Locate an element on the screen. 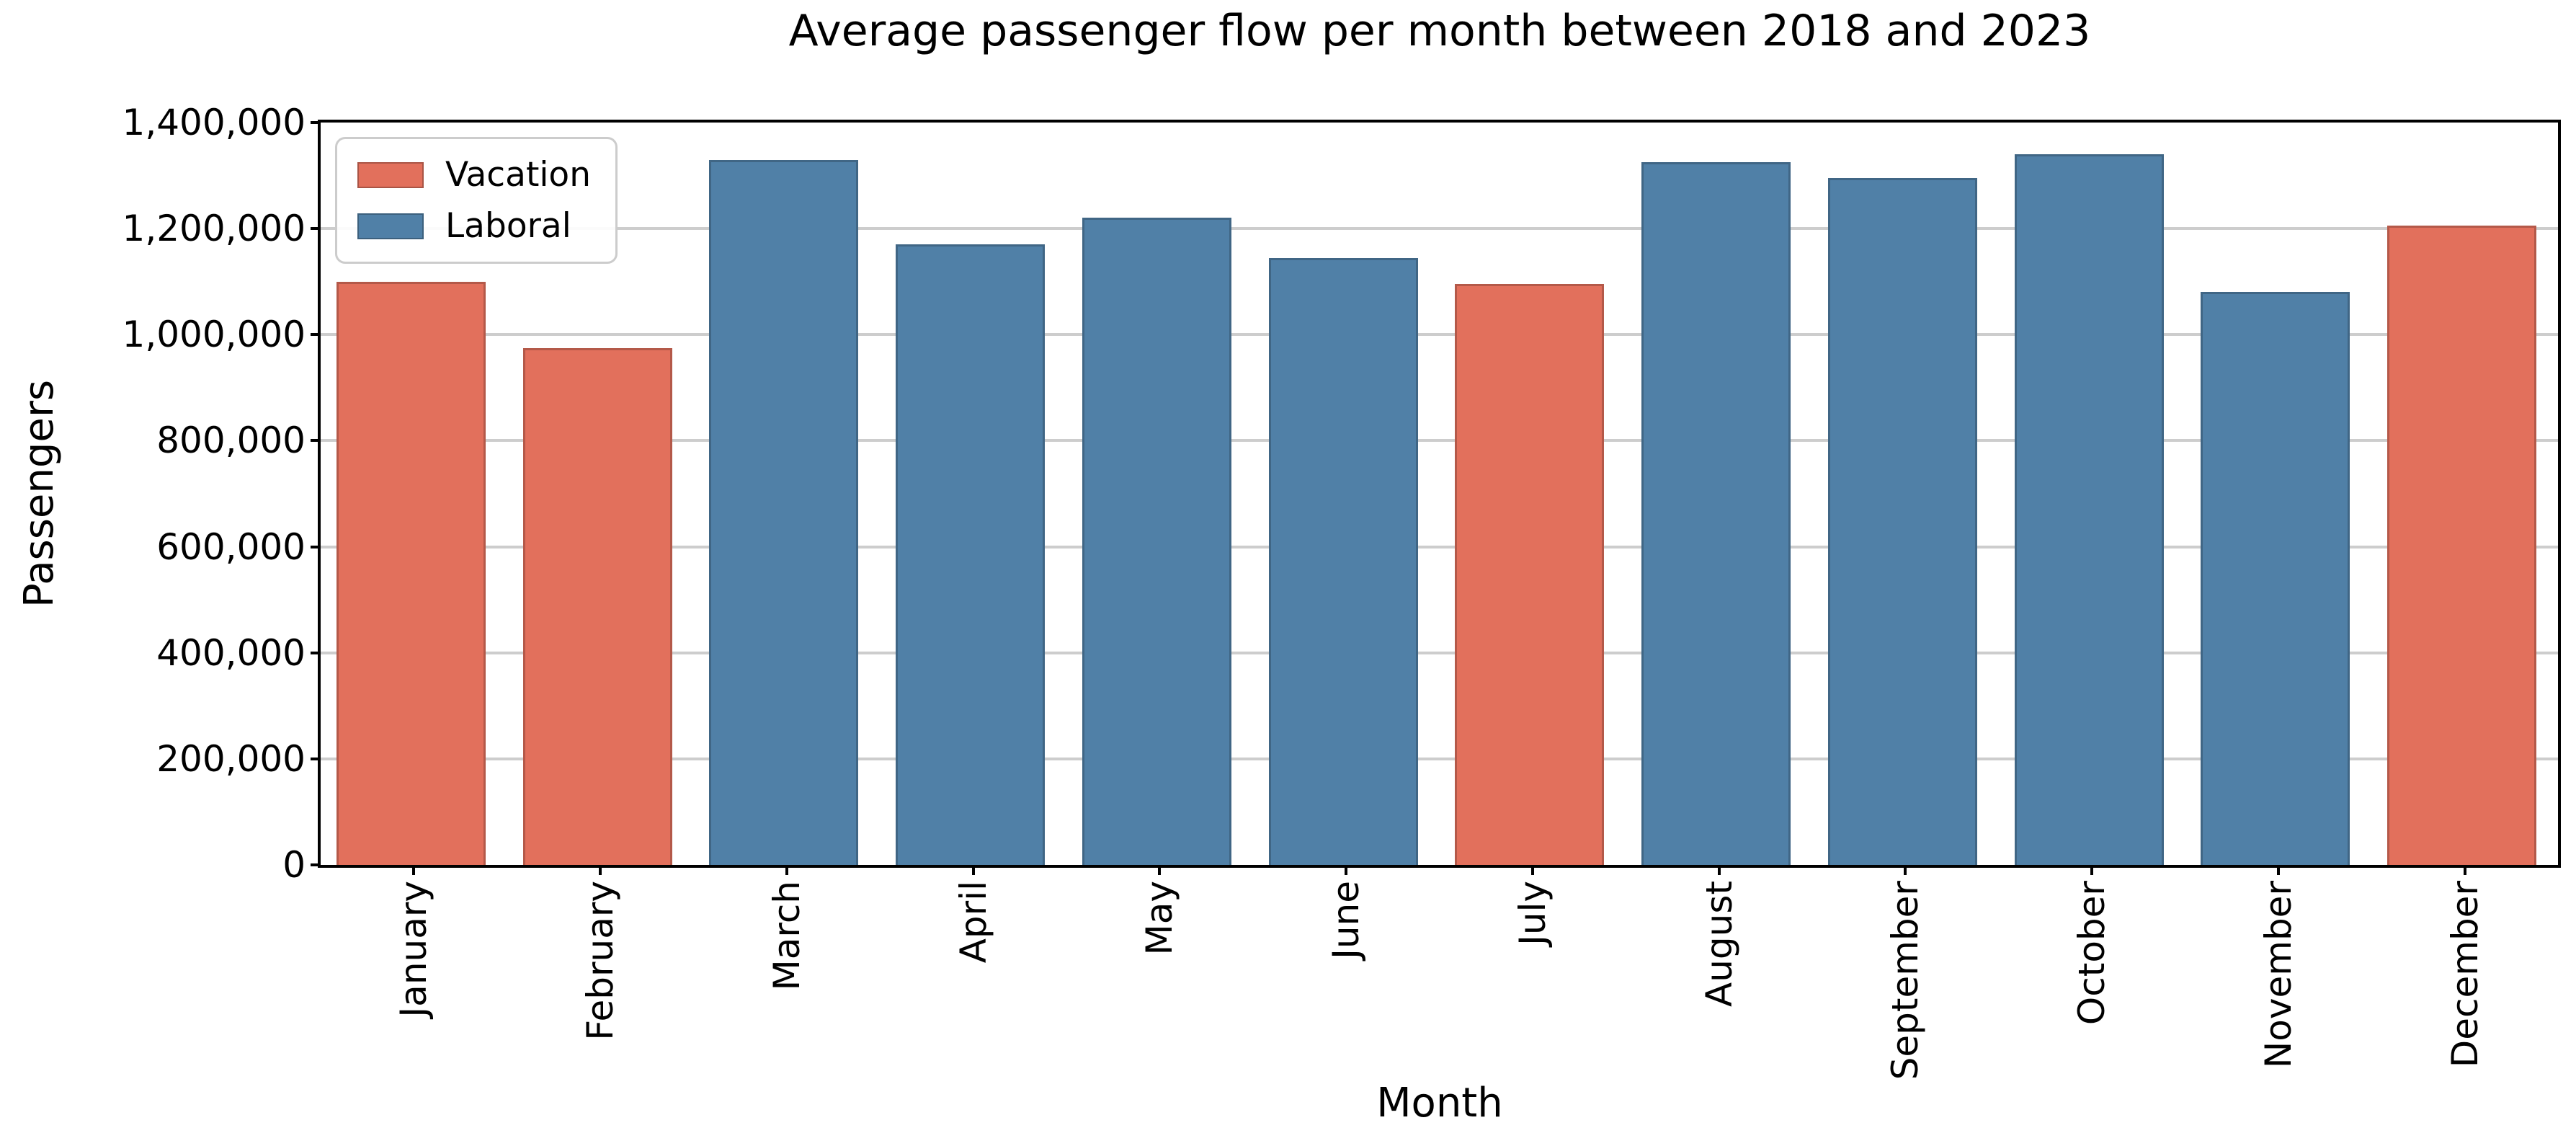 The image size is (2576, 1146). xtick-mark-august is located at coordinates (1719, 870).